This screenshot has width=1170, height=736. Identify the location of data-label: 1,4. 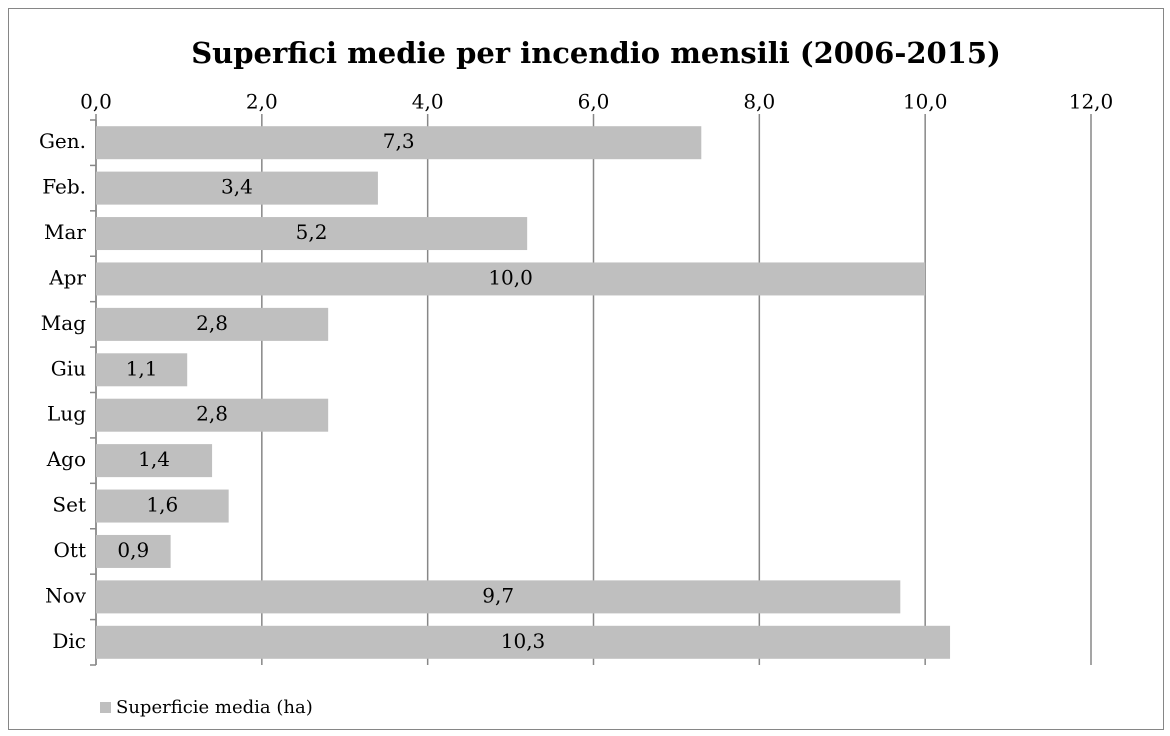
(154, 459).